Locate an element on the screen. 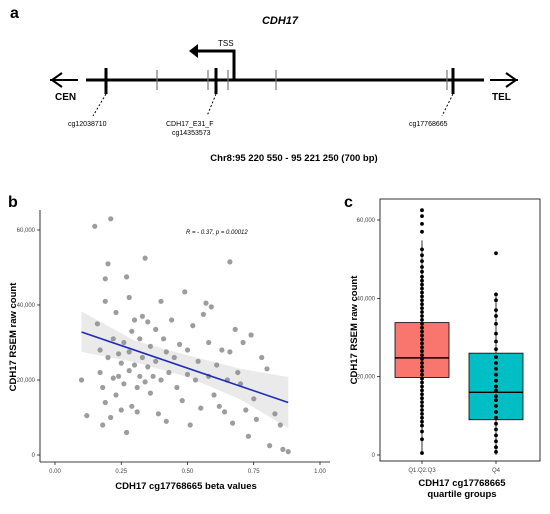 This screenshot has height=514, width=550. c-y-axis-label: CDH17 RSEM raw count is located at coordinates (354, 330).